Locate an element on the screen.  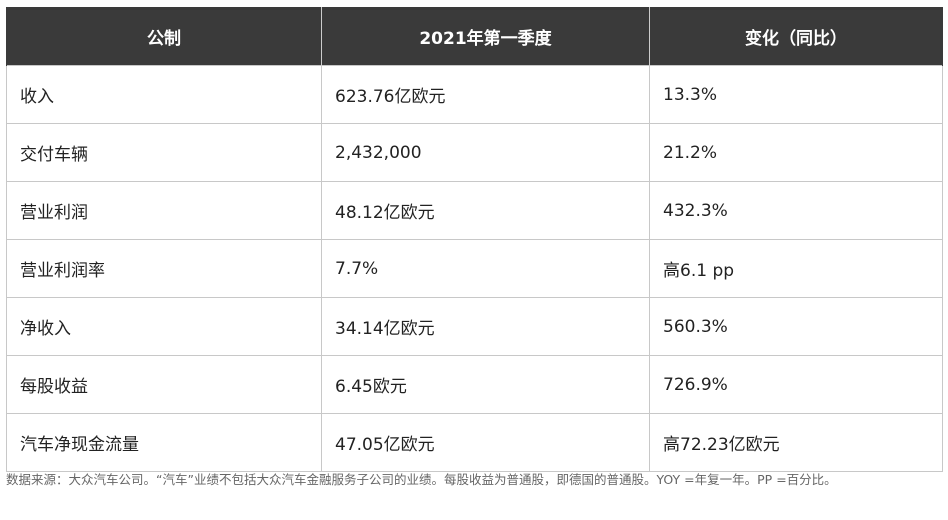
table-row: 营业利润率 7.7% 高6.1 pp is located at coordinates (474, 268).